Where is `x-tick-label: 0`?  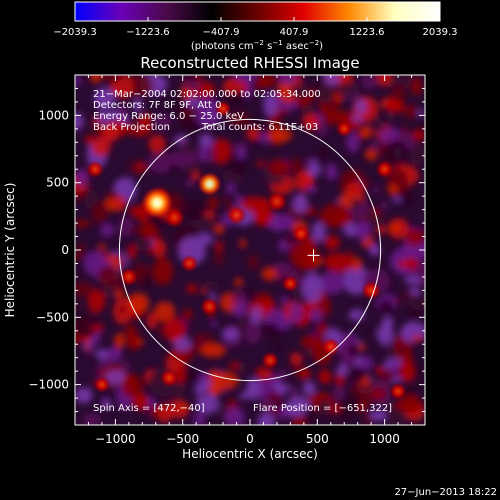 x-tick-label: 0 is located at coordinates (250, 439).